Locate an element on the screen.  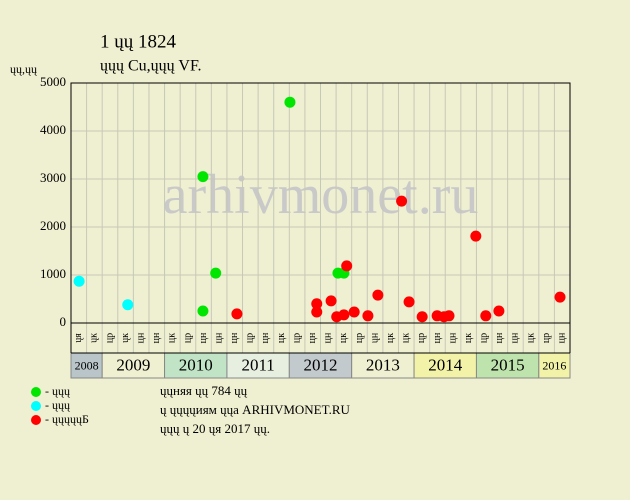
period-label: ųн is located at coordinates (374, 337).